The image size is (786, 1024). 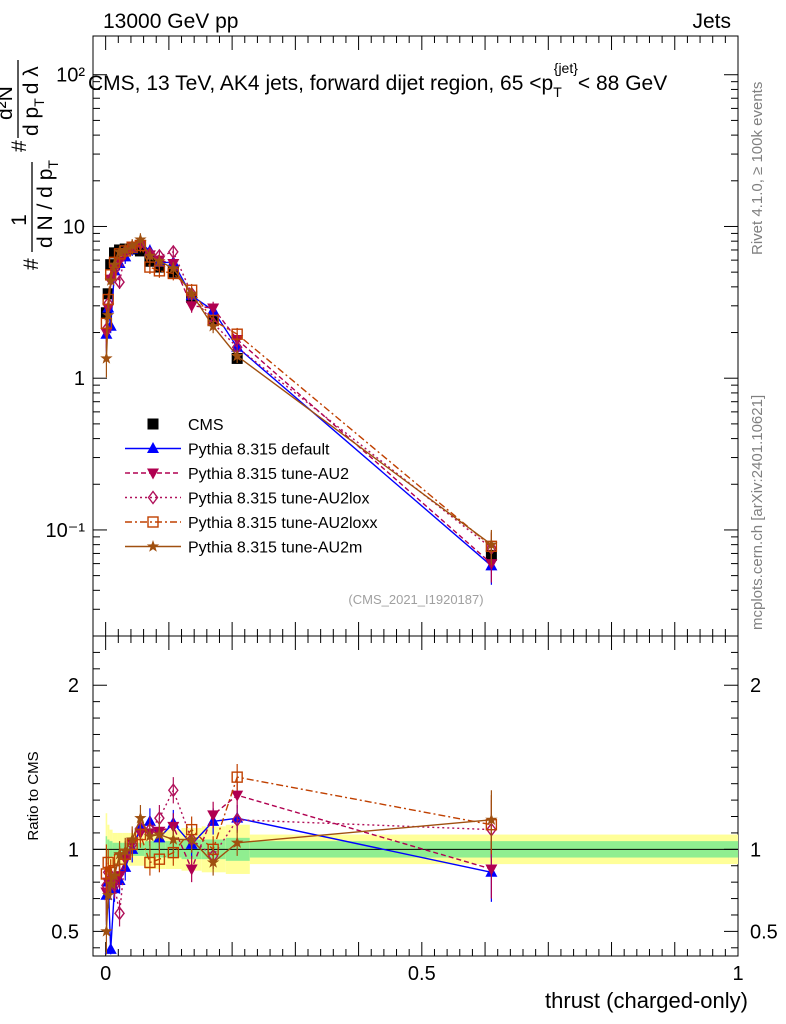 I want to click on ylabel-dp-sub: T, so click(x=39, y=102).